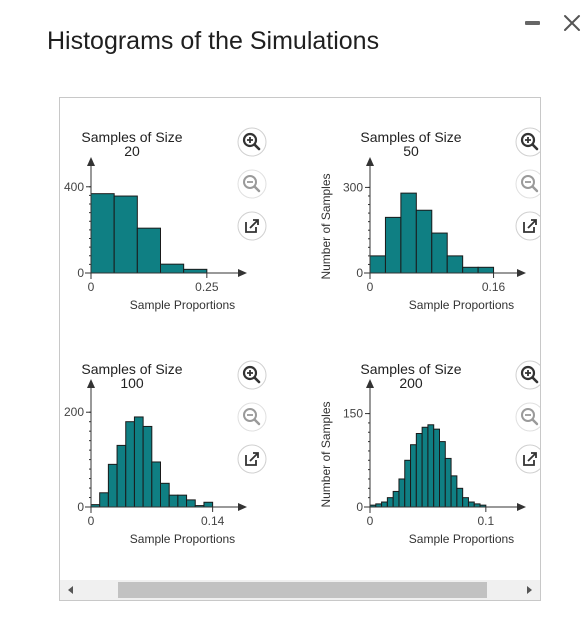 This screenshot has height=638, width=581. What do you see at coordinates (131, 376) in the screenshot?
I see `plot-title: Samples of Size 100` at bounding box center [131, 376].